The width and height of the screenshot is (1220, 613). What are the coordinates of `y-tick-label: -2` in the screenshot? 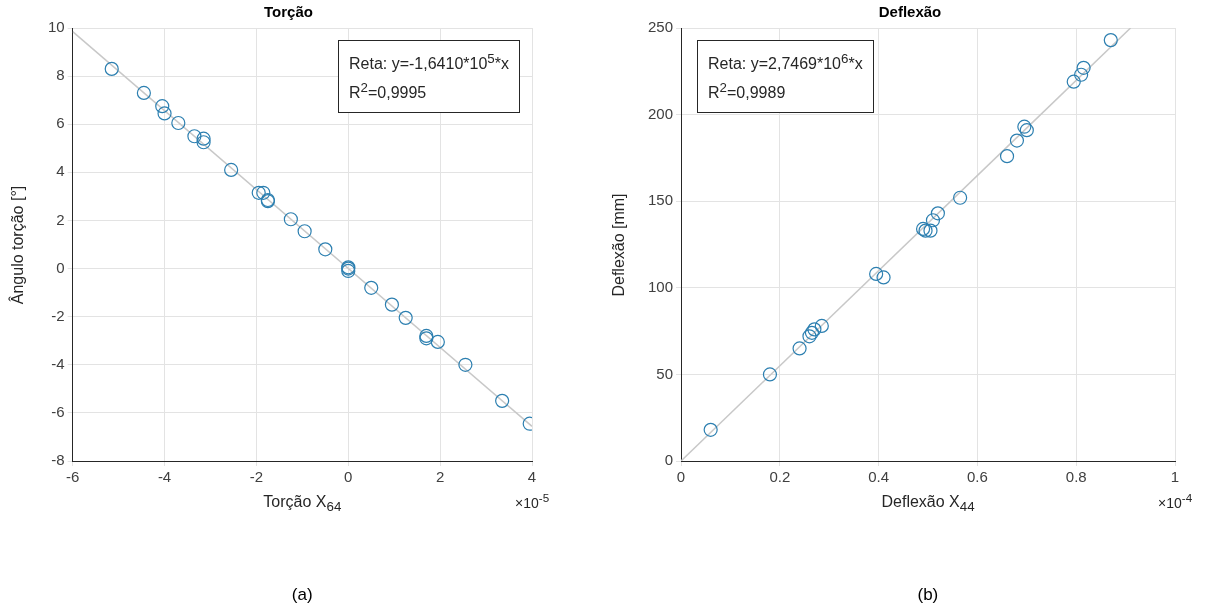 It's located at (58, 315).